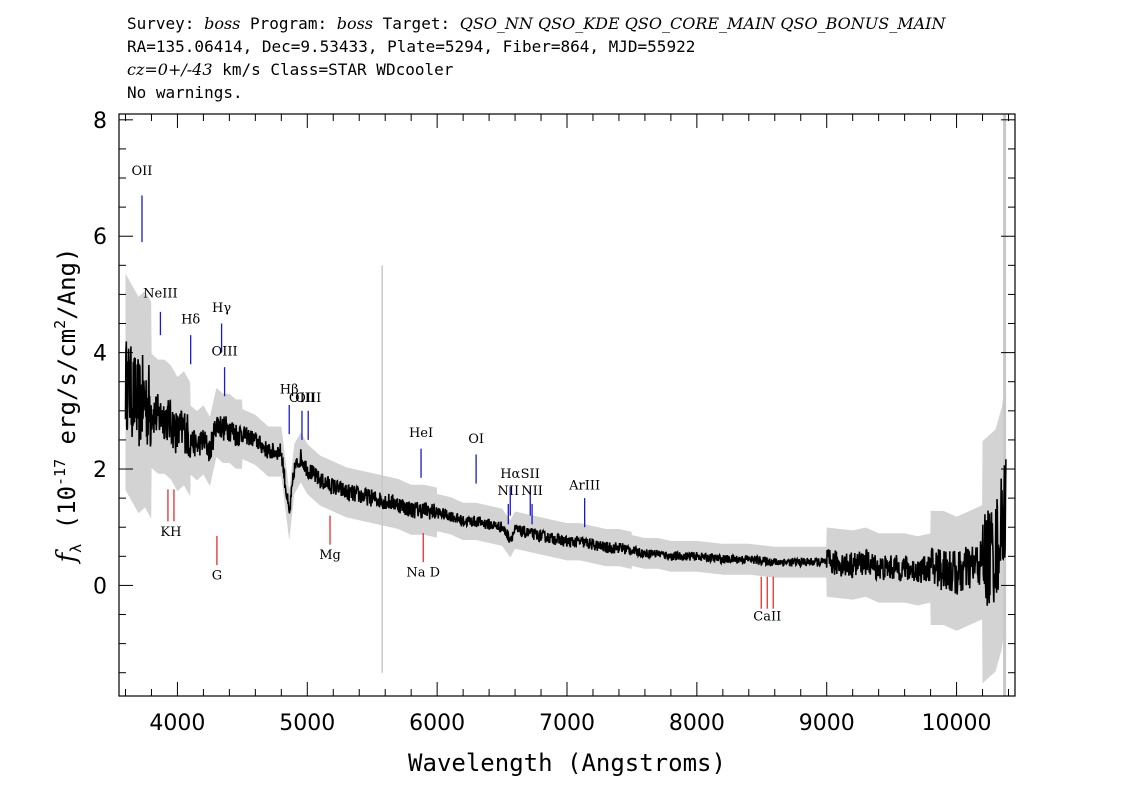  What do you see at coordinates (567, 763) in the screenshot?
I see `x-axis-label: Wavelength (Angstroms)` at bounding box center [567, 763].